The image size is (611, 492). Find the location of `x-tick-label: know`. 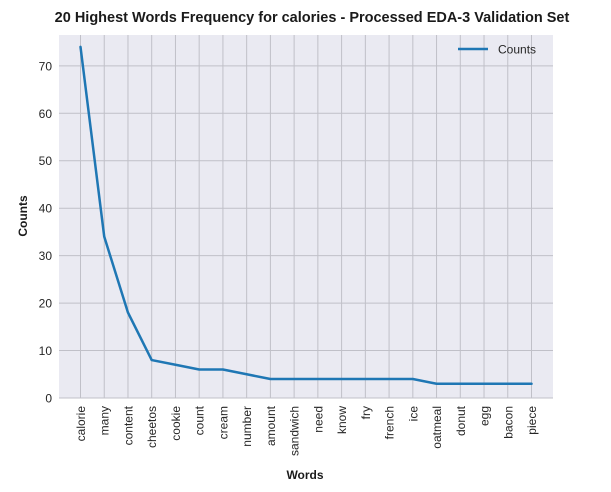

x-tick-label: know is located at coordinates (342, 420).